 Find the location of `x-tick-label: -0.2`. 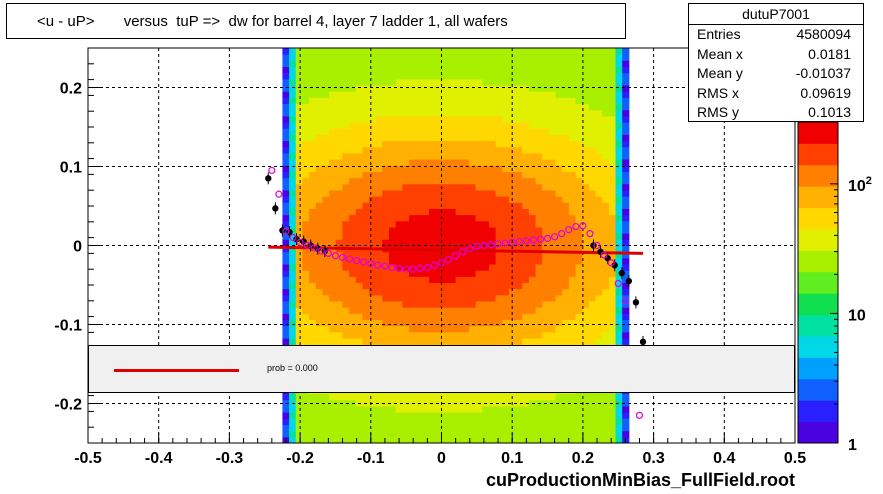

x-tick-label: -0.2 is located at coordinates (300, 458).